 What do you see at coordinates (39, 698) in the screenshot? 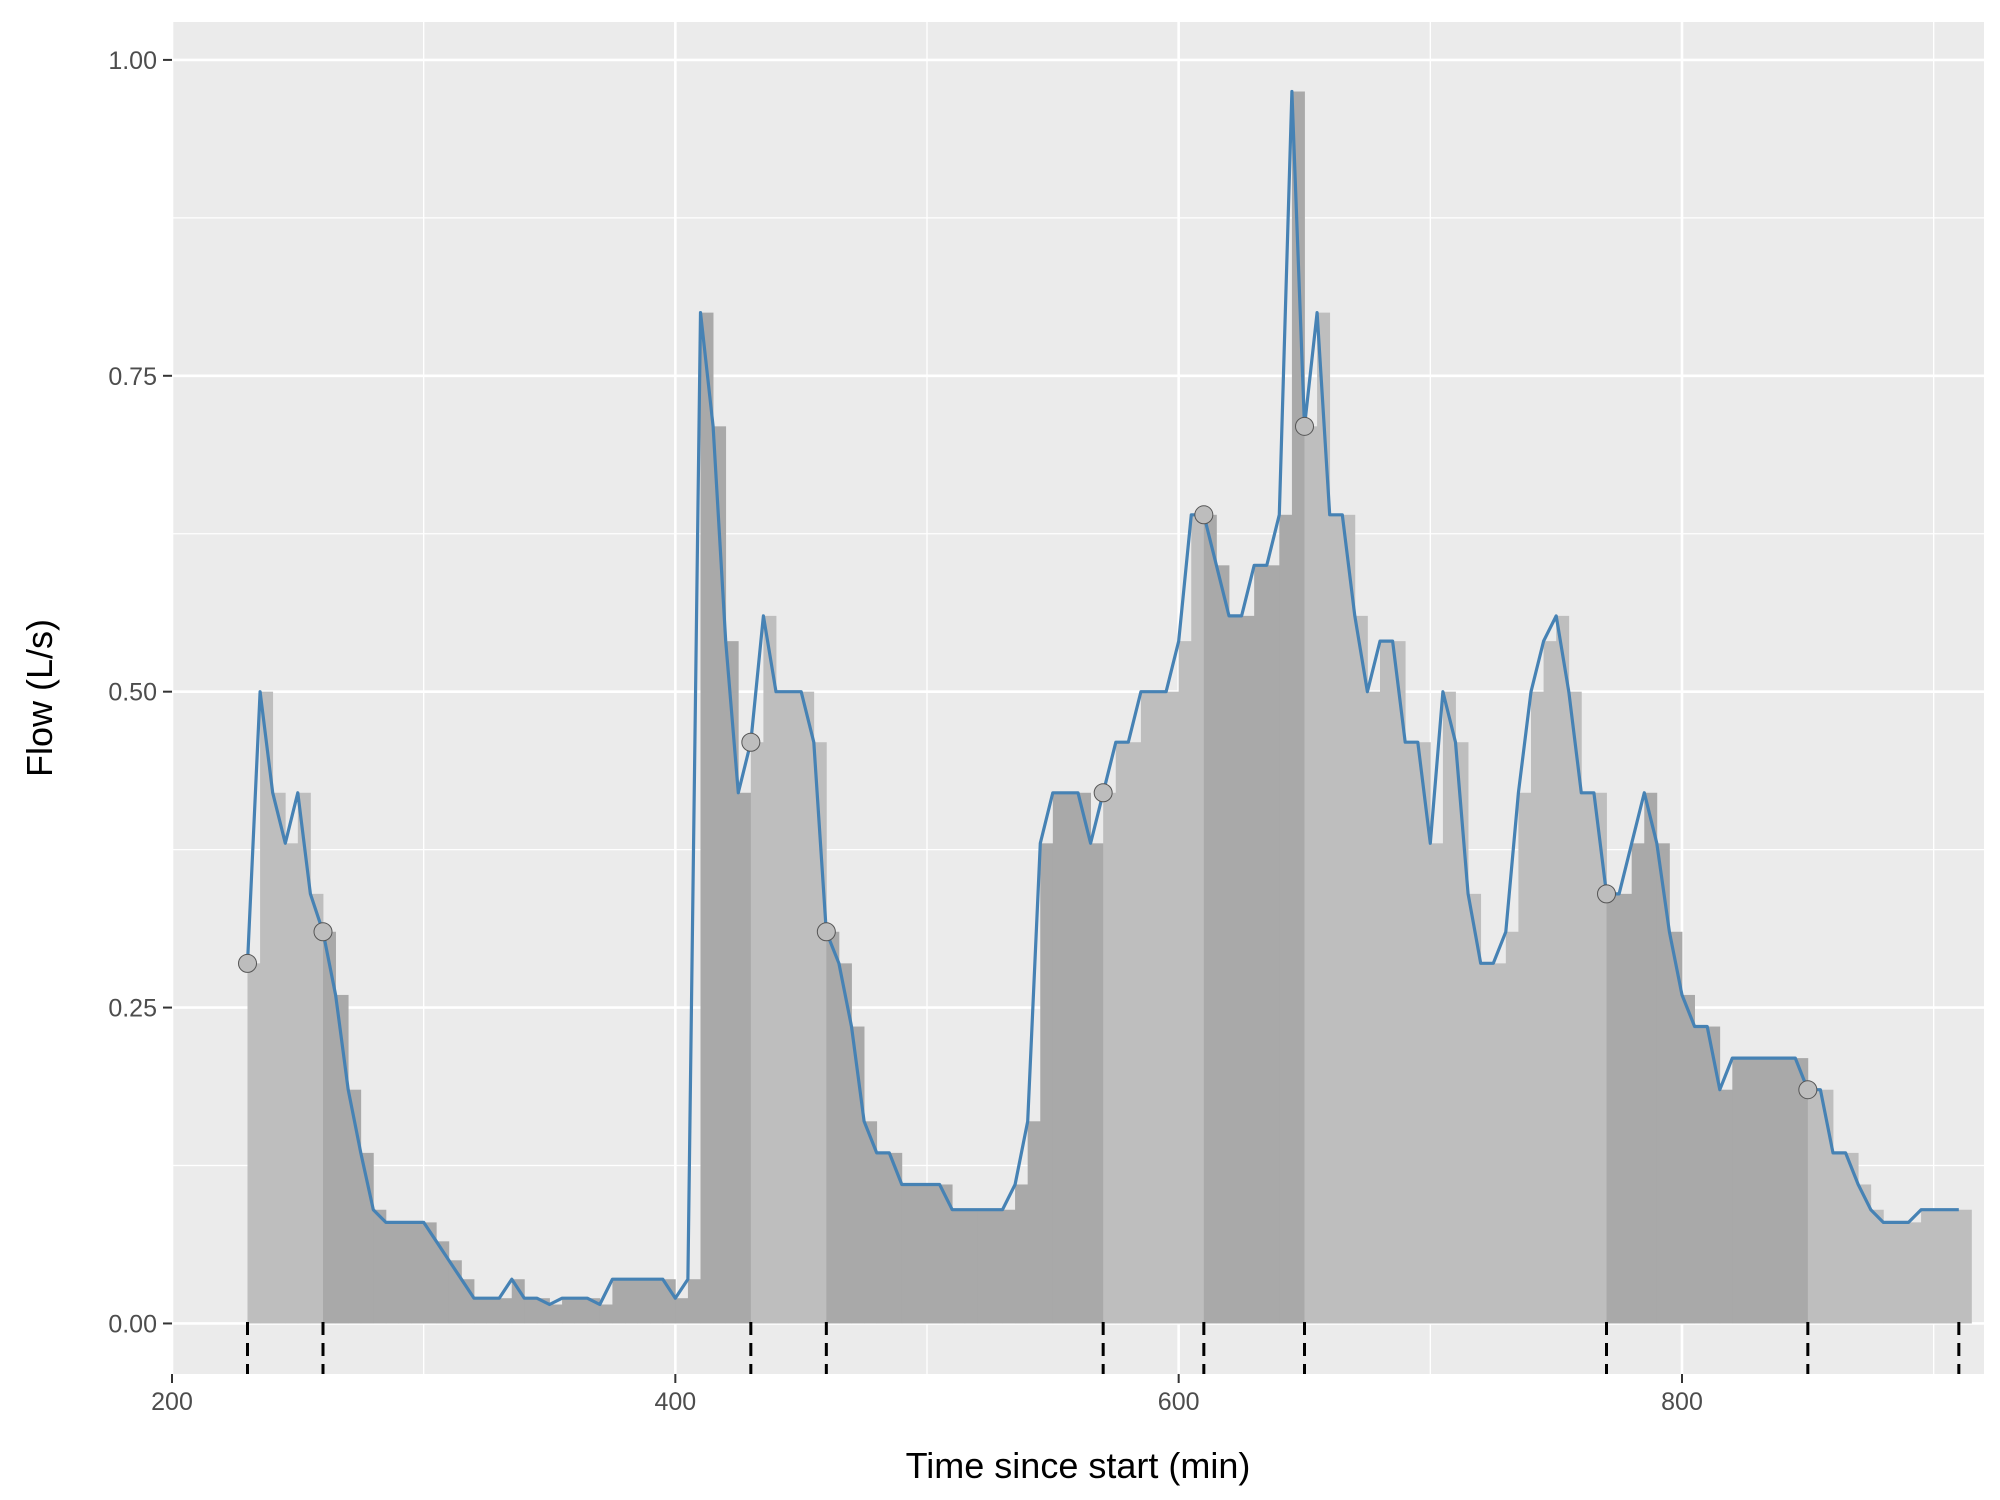
I see `y-axis-title: Flow (L/s)` at bounding box center [39, 698].